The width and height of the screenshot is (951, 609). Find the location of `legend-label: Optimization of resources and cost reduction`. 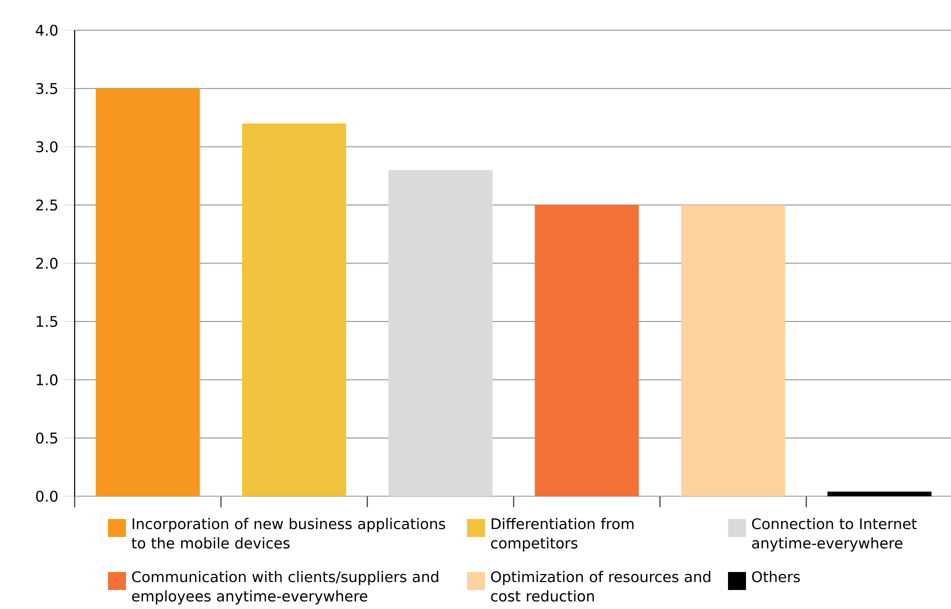

legend-label: Optimization of resources and cost reduction is located at coordinates (600, 586).